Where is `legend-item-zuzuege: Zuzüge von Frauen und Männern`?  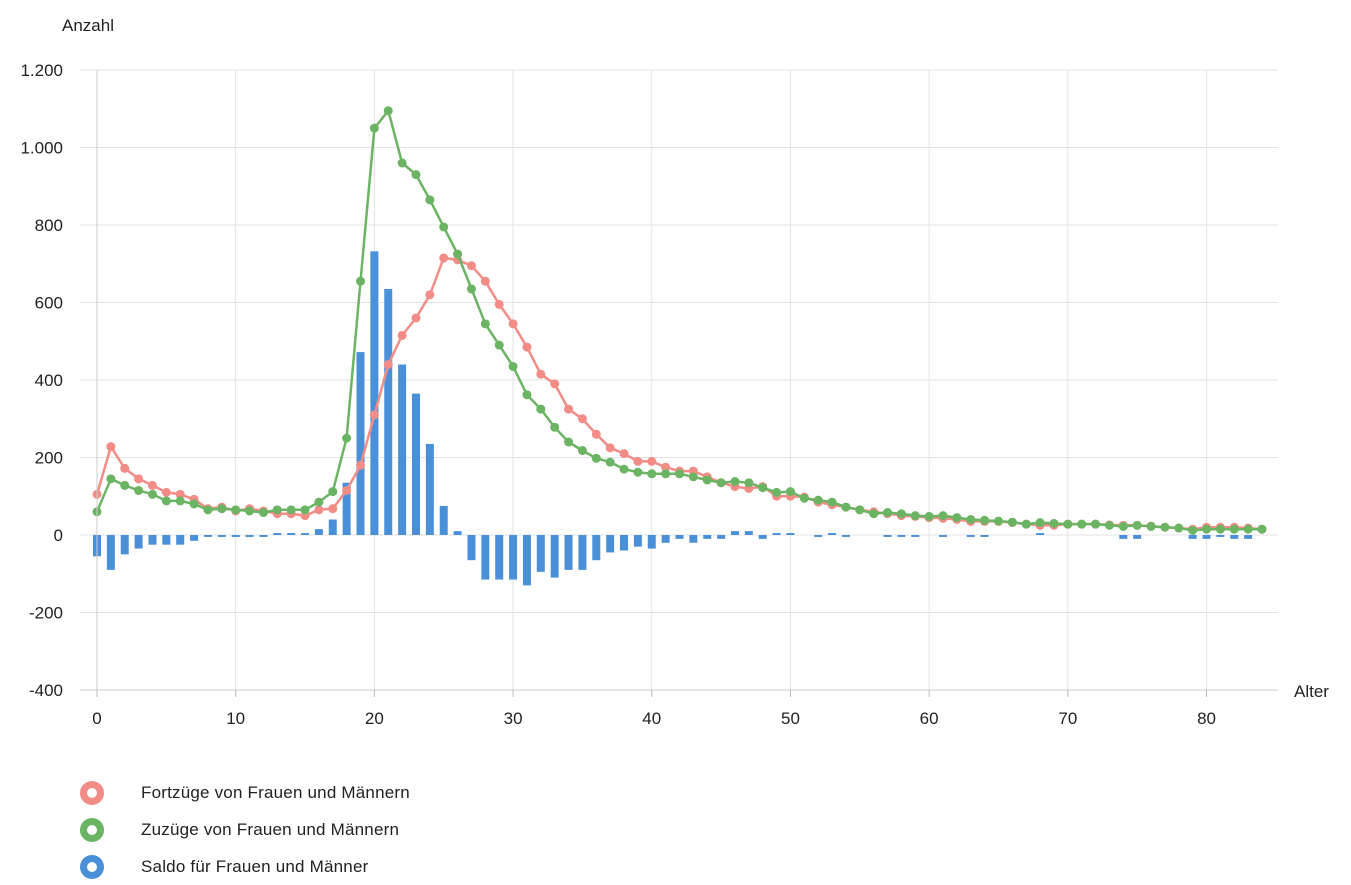 legend-item-zuzuege: Zuzüge von Frauen und Männern is located at coordinates (245, 829).